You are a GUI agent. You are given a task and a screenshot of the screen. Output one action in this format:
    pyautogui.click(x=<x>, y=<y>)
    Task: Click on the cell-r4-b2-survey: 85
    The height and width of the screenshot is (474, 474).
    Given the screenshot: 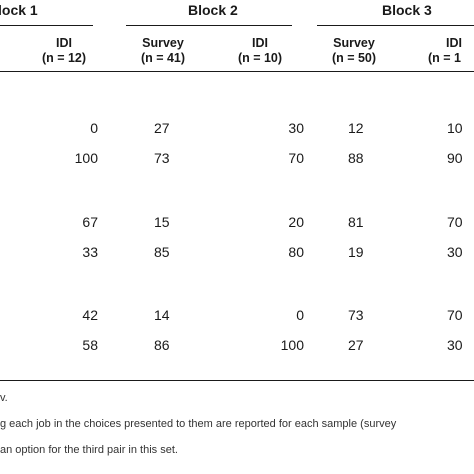 What is the action you would take?
    pyautogui.click(x=162, y=252)
    